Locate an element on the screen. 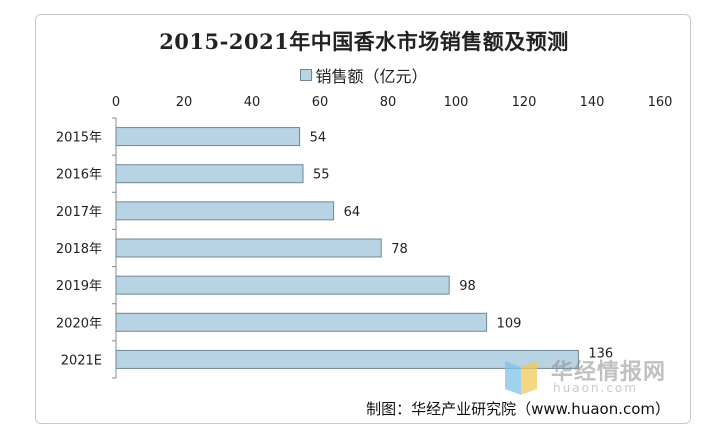  x-tick-label: 140 is located at coordinates (592, 102).